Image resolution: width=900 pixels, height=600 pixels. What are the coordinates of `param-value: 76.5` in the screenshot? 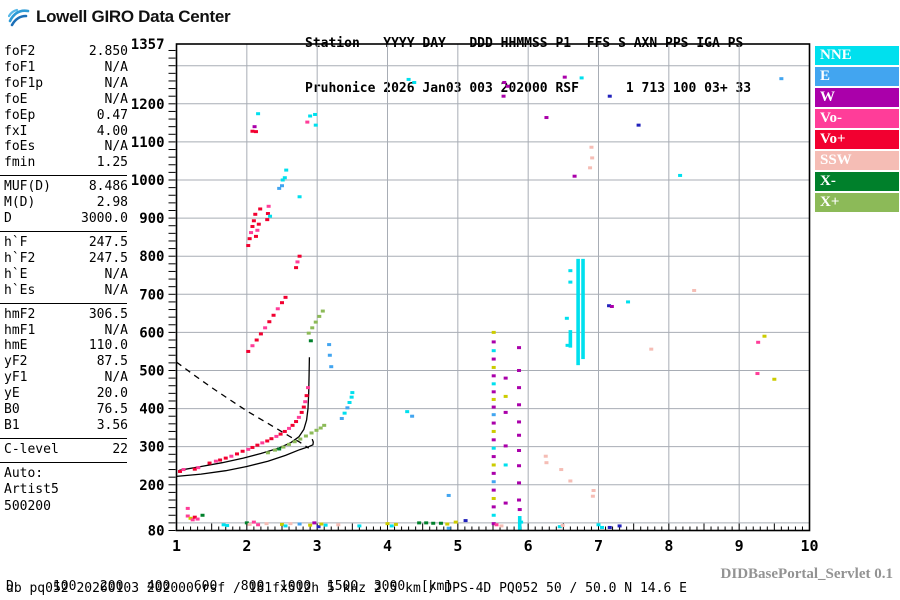 It's located at (112, 410).